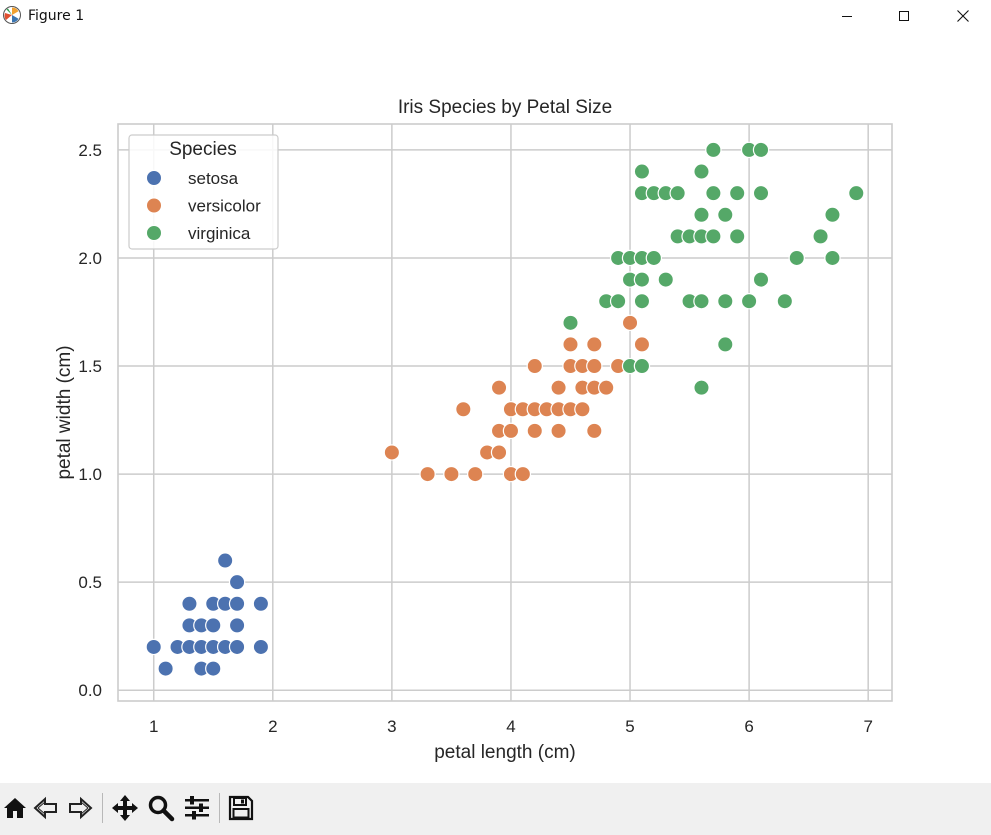  I want to click on y-tick-label: 1.5, so click(90, 366).